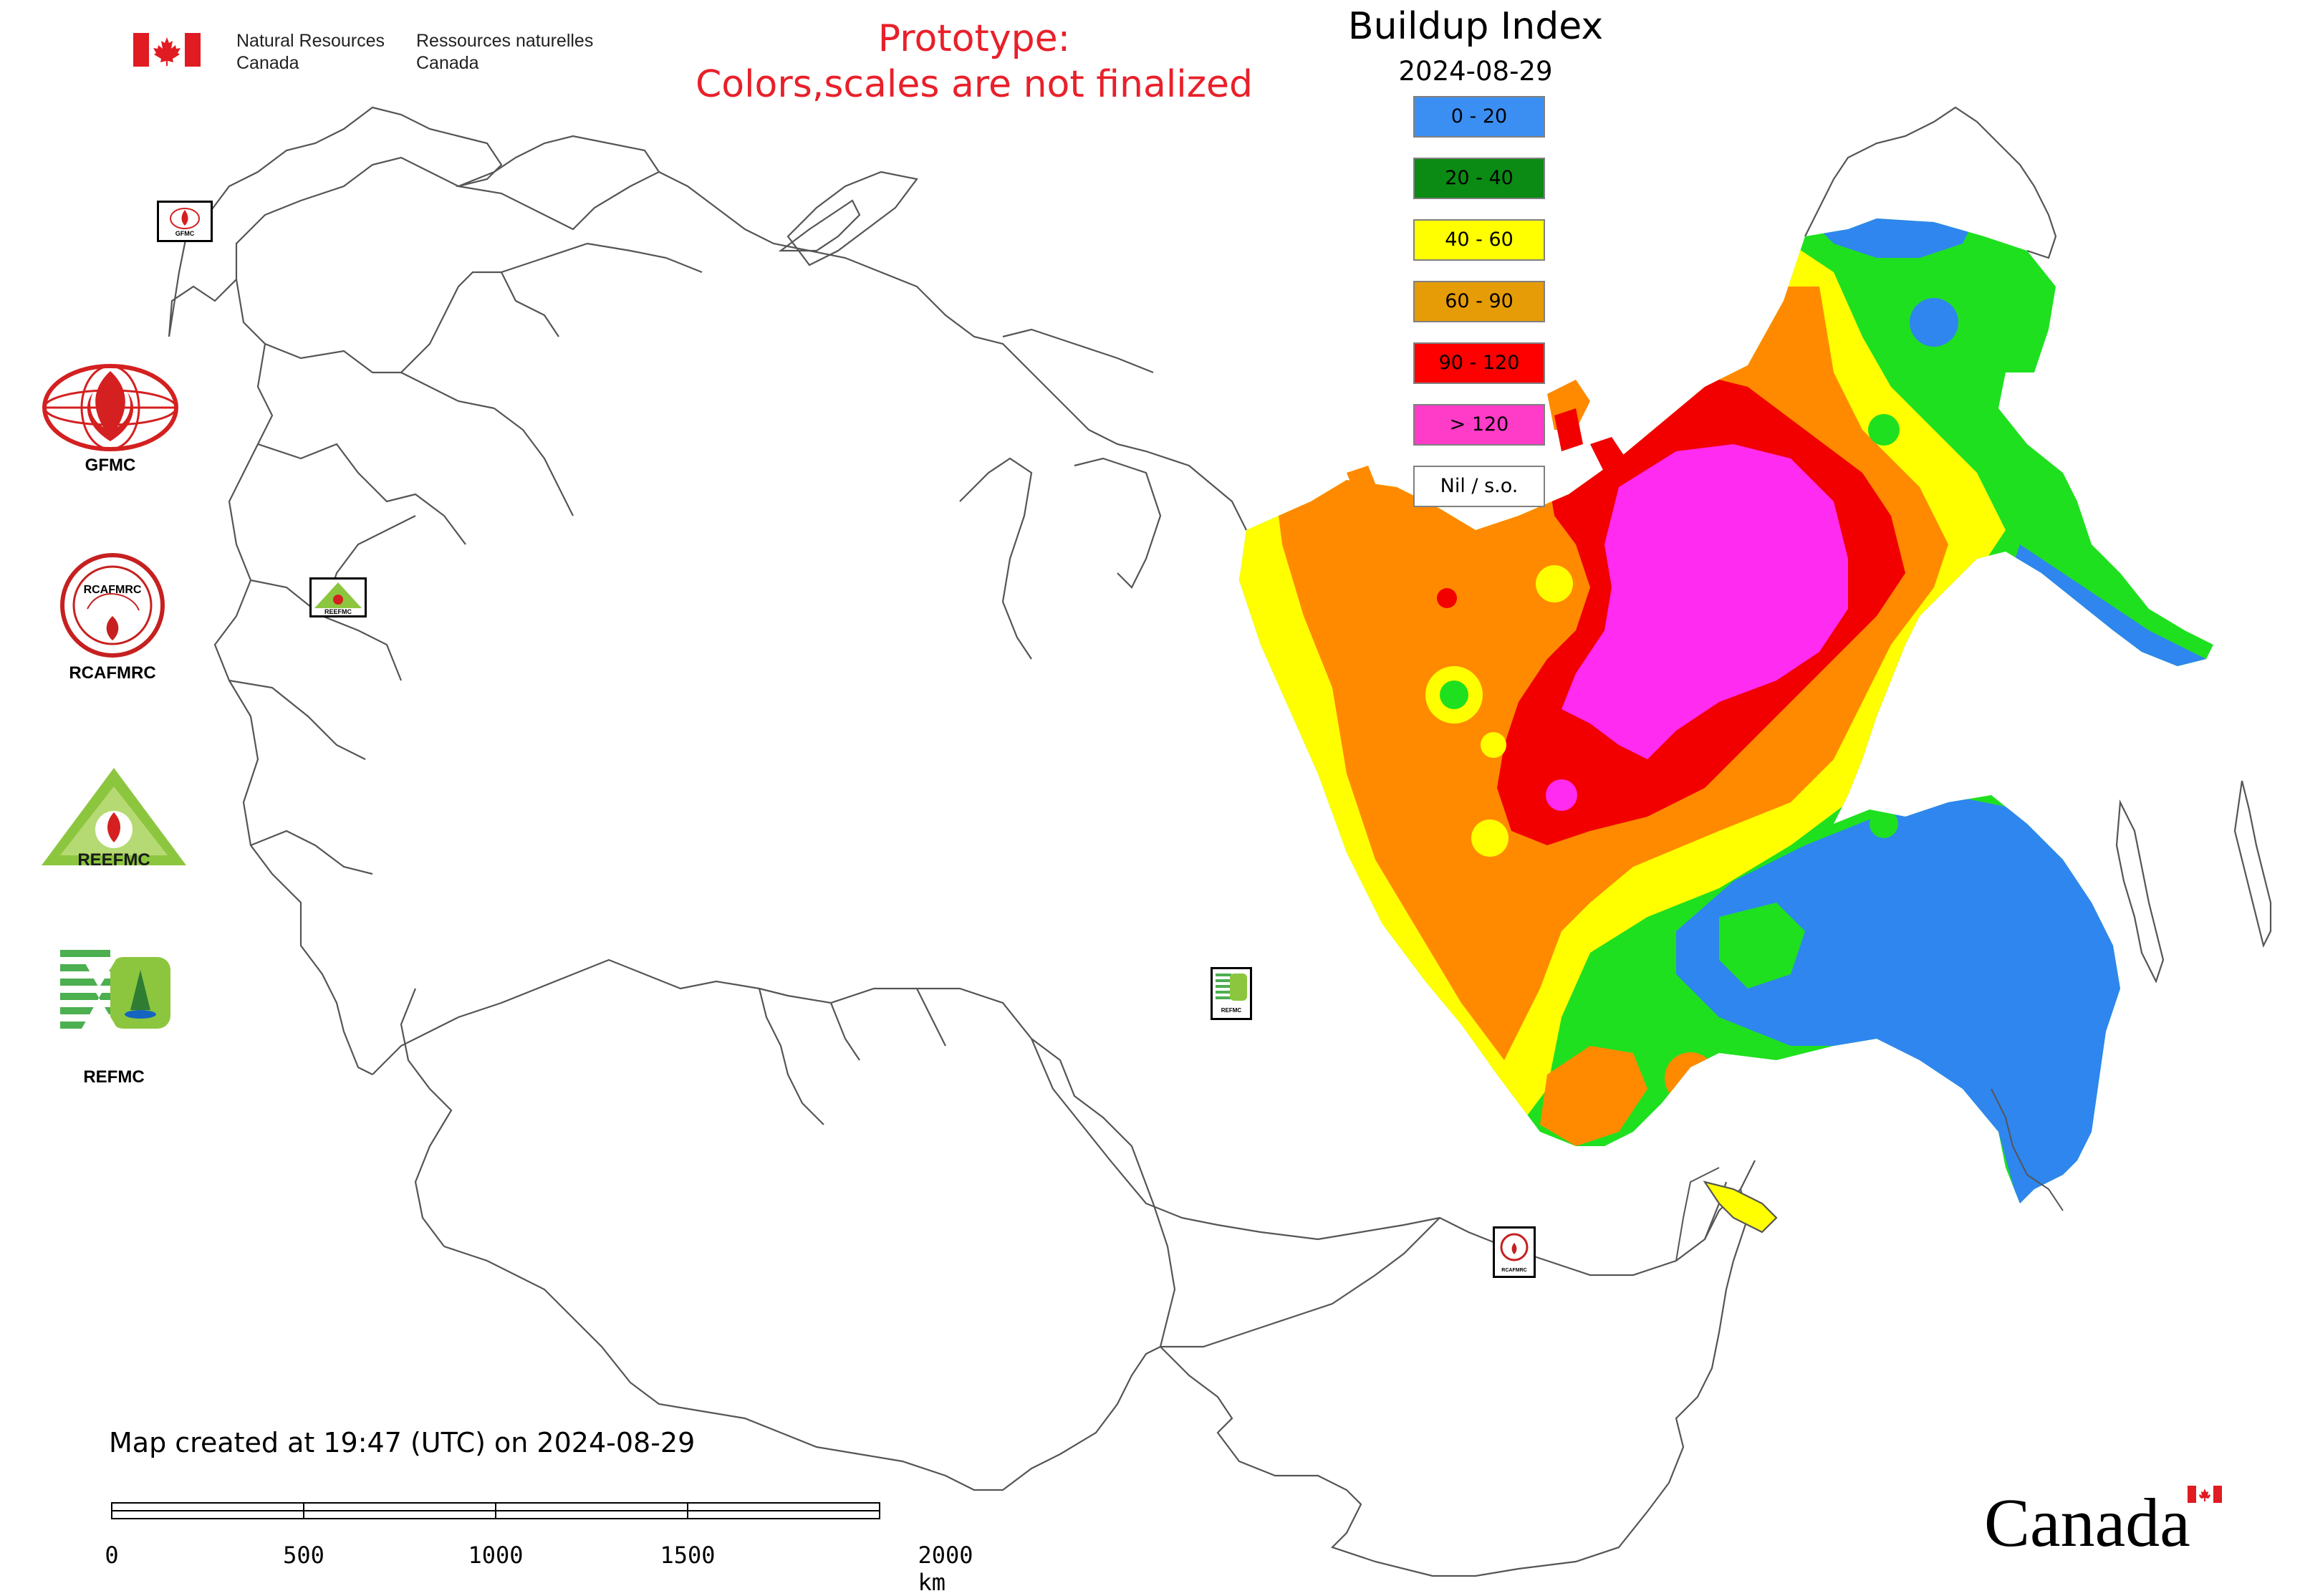 The image size is (2300, 1596). What do you see at coordinates (974, 39) in the screenshot?
I see `prototype-line-1: Prototype:` at bounding box center [974, 39].